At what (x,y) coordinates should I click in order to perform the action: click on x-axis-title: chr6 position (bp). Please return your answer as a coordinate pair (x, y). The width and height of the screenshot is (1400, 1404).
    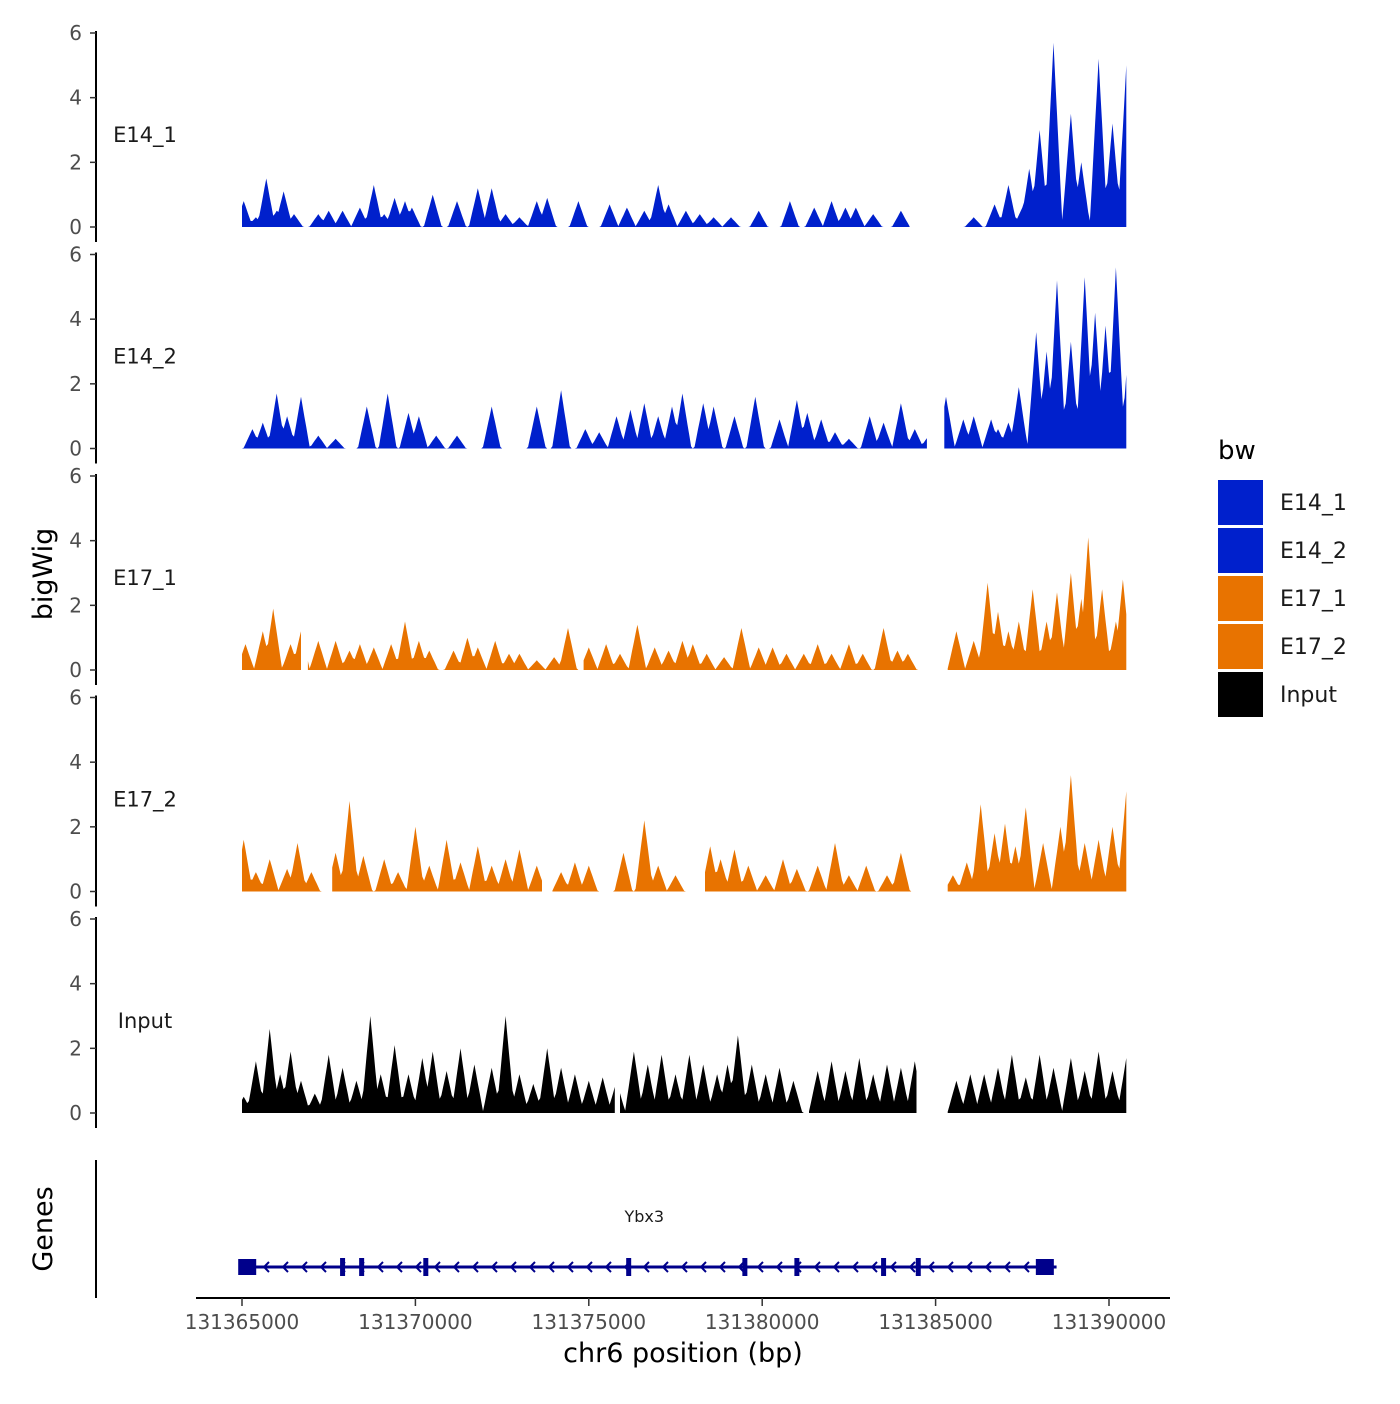
    Looking at the image, I should click on (683, 1353).